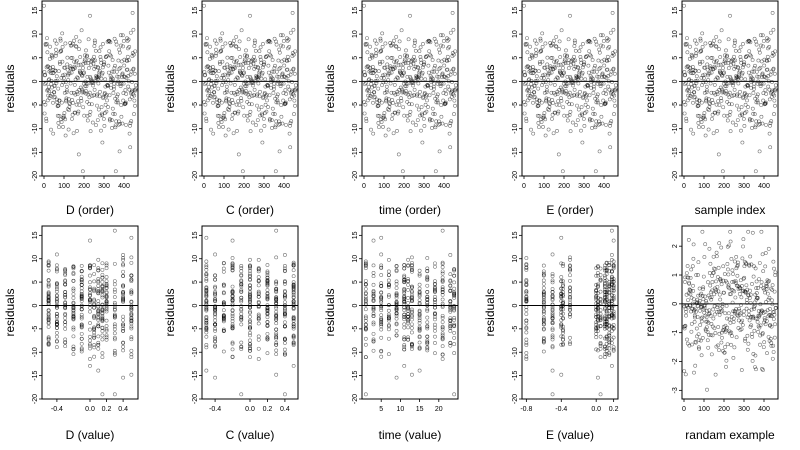  Describe the element at coordinates (515, 375) in the screenshot. I see `y-tick-label: -15` at that location.